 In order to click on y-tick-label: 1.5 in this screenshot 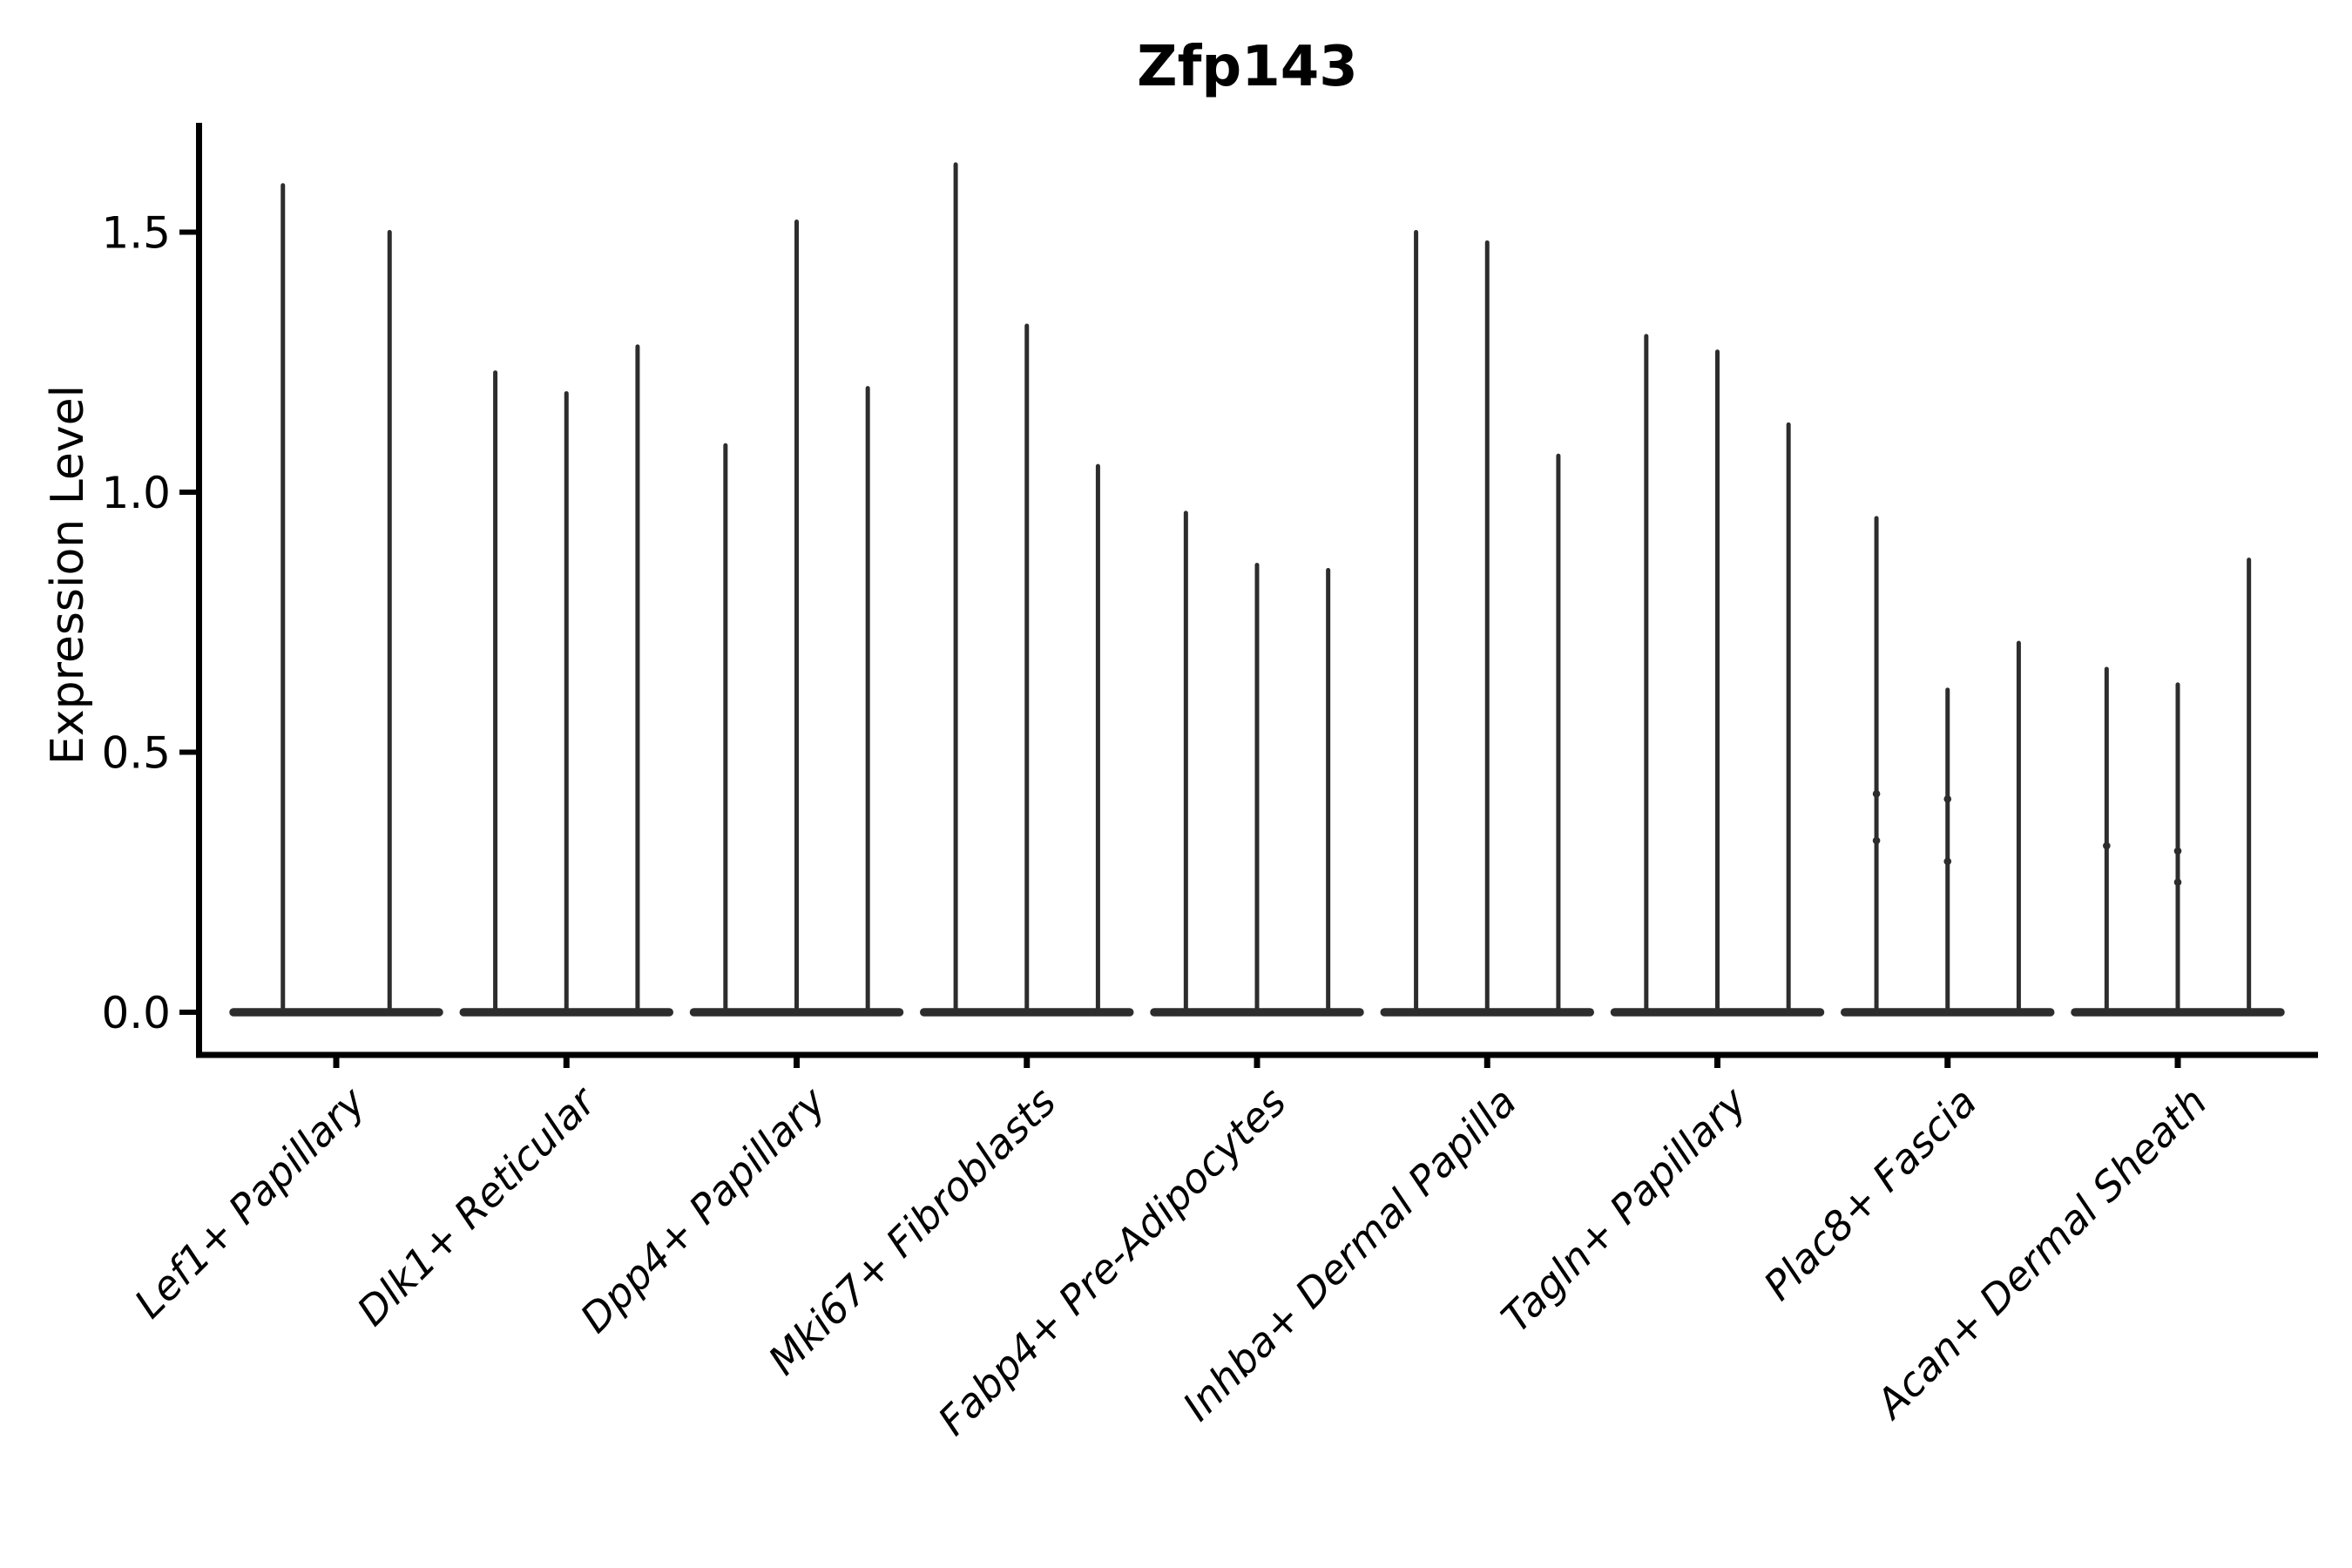, I will do `click(136, 233)`.